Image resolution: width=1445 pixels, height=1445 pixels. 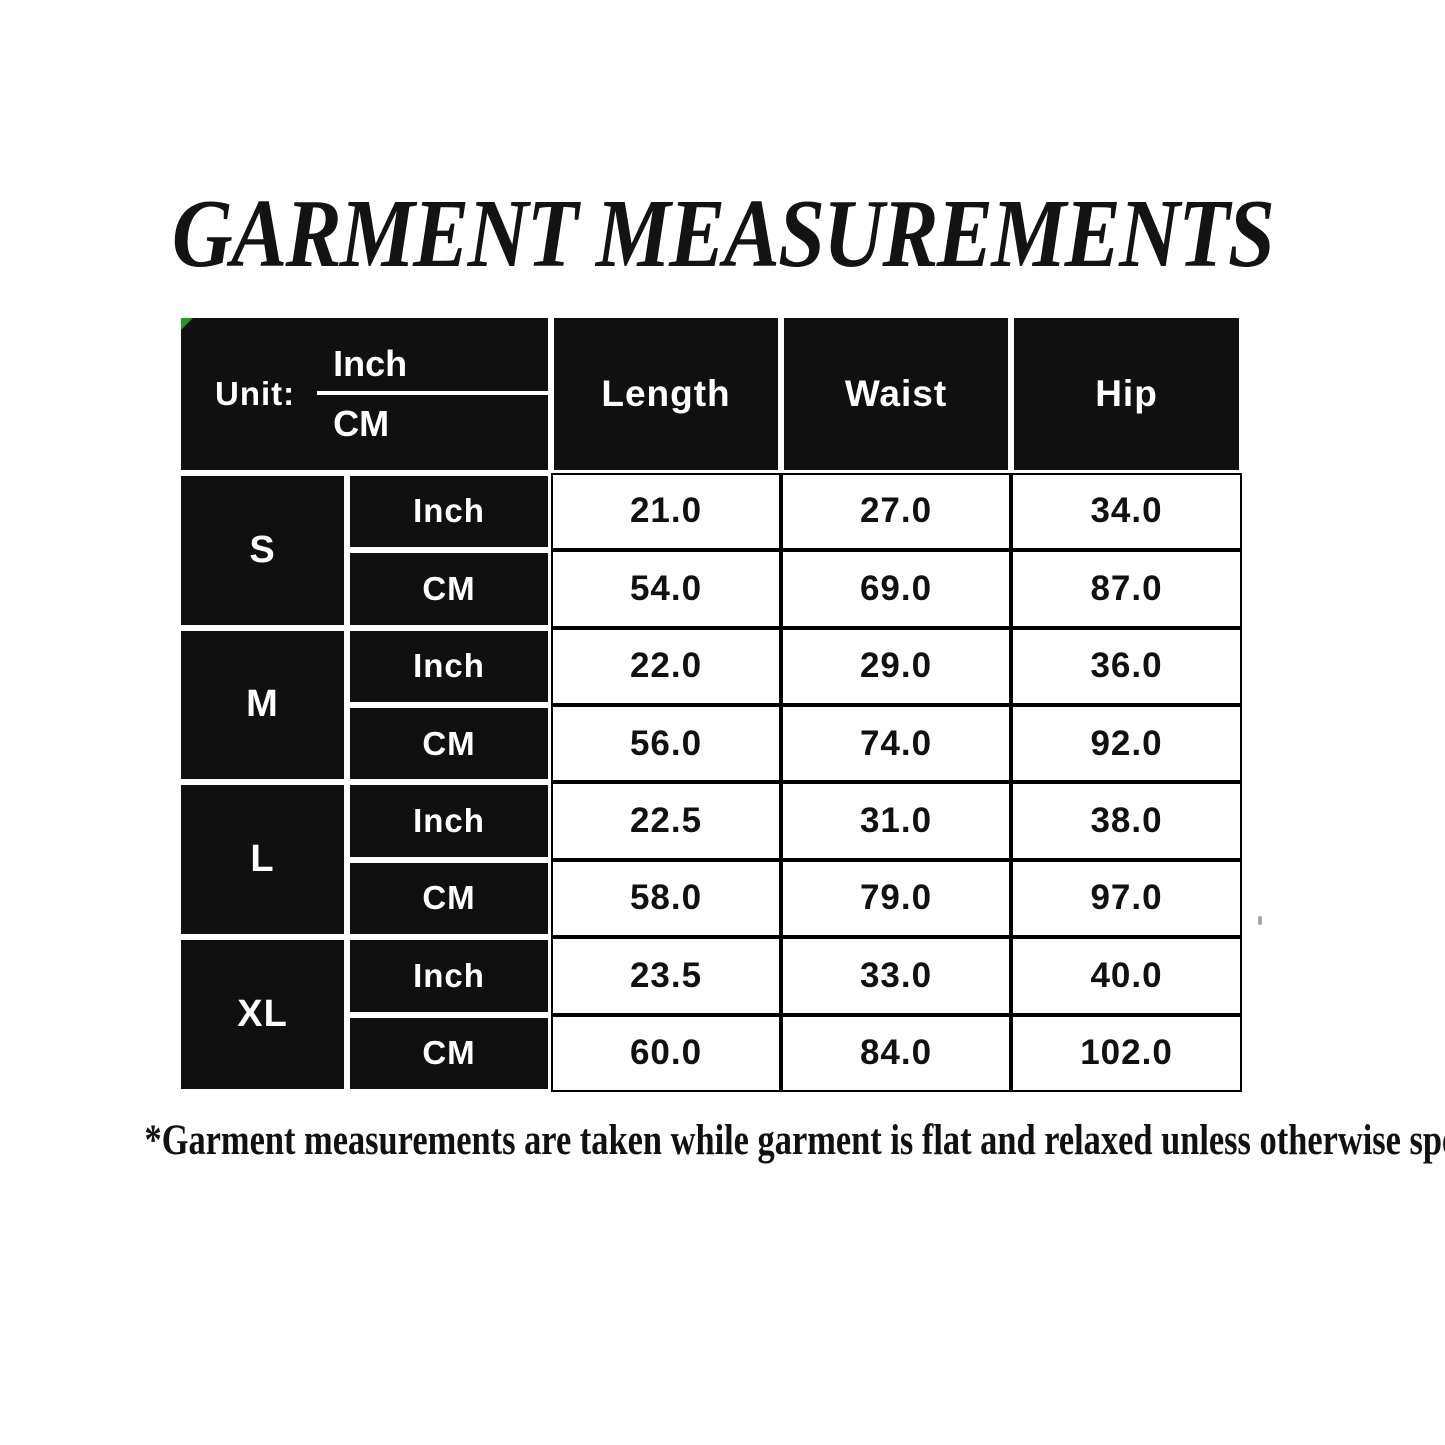 What do you see at coordinates (666, 976) in the screenshot?
I see `value-cell: 23.5` at bounding box center [666, 976].